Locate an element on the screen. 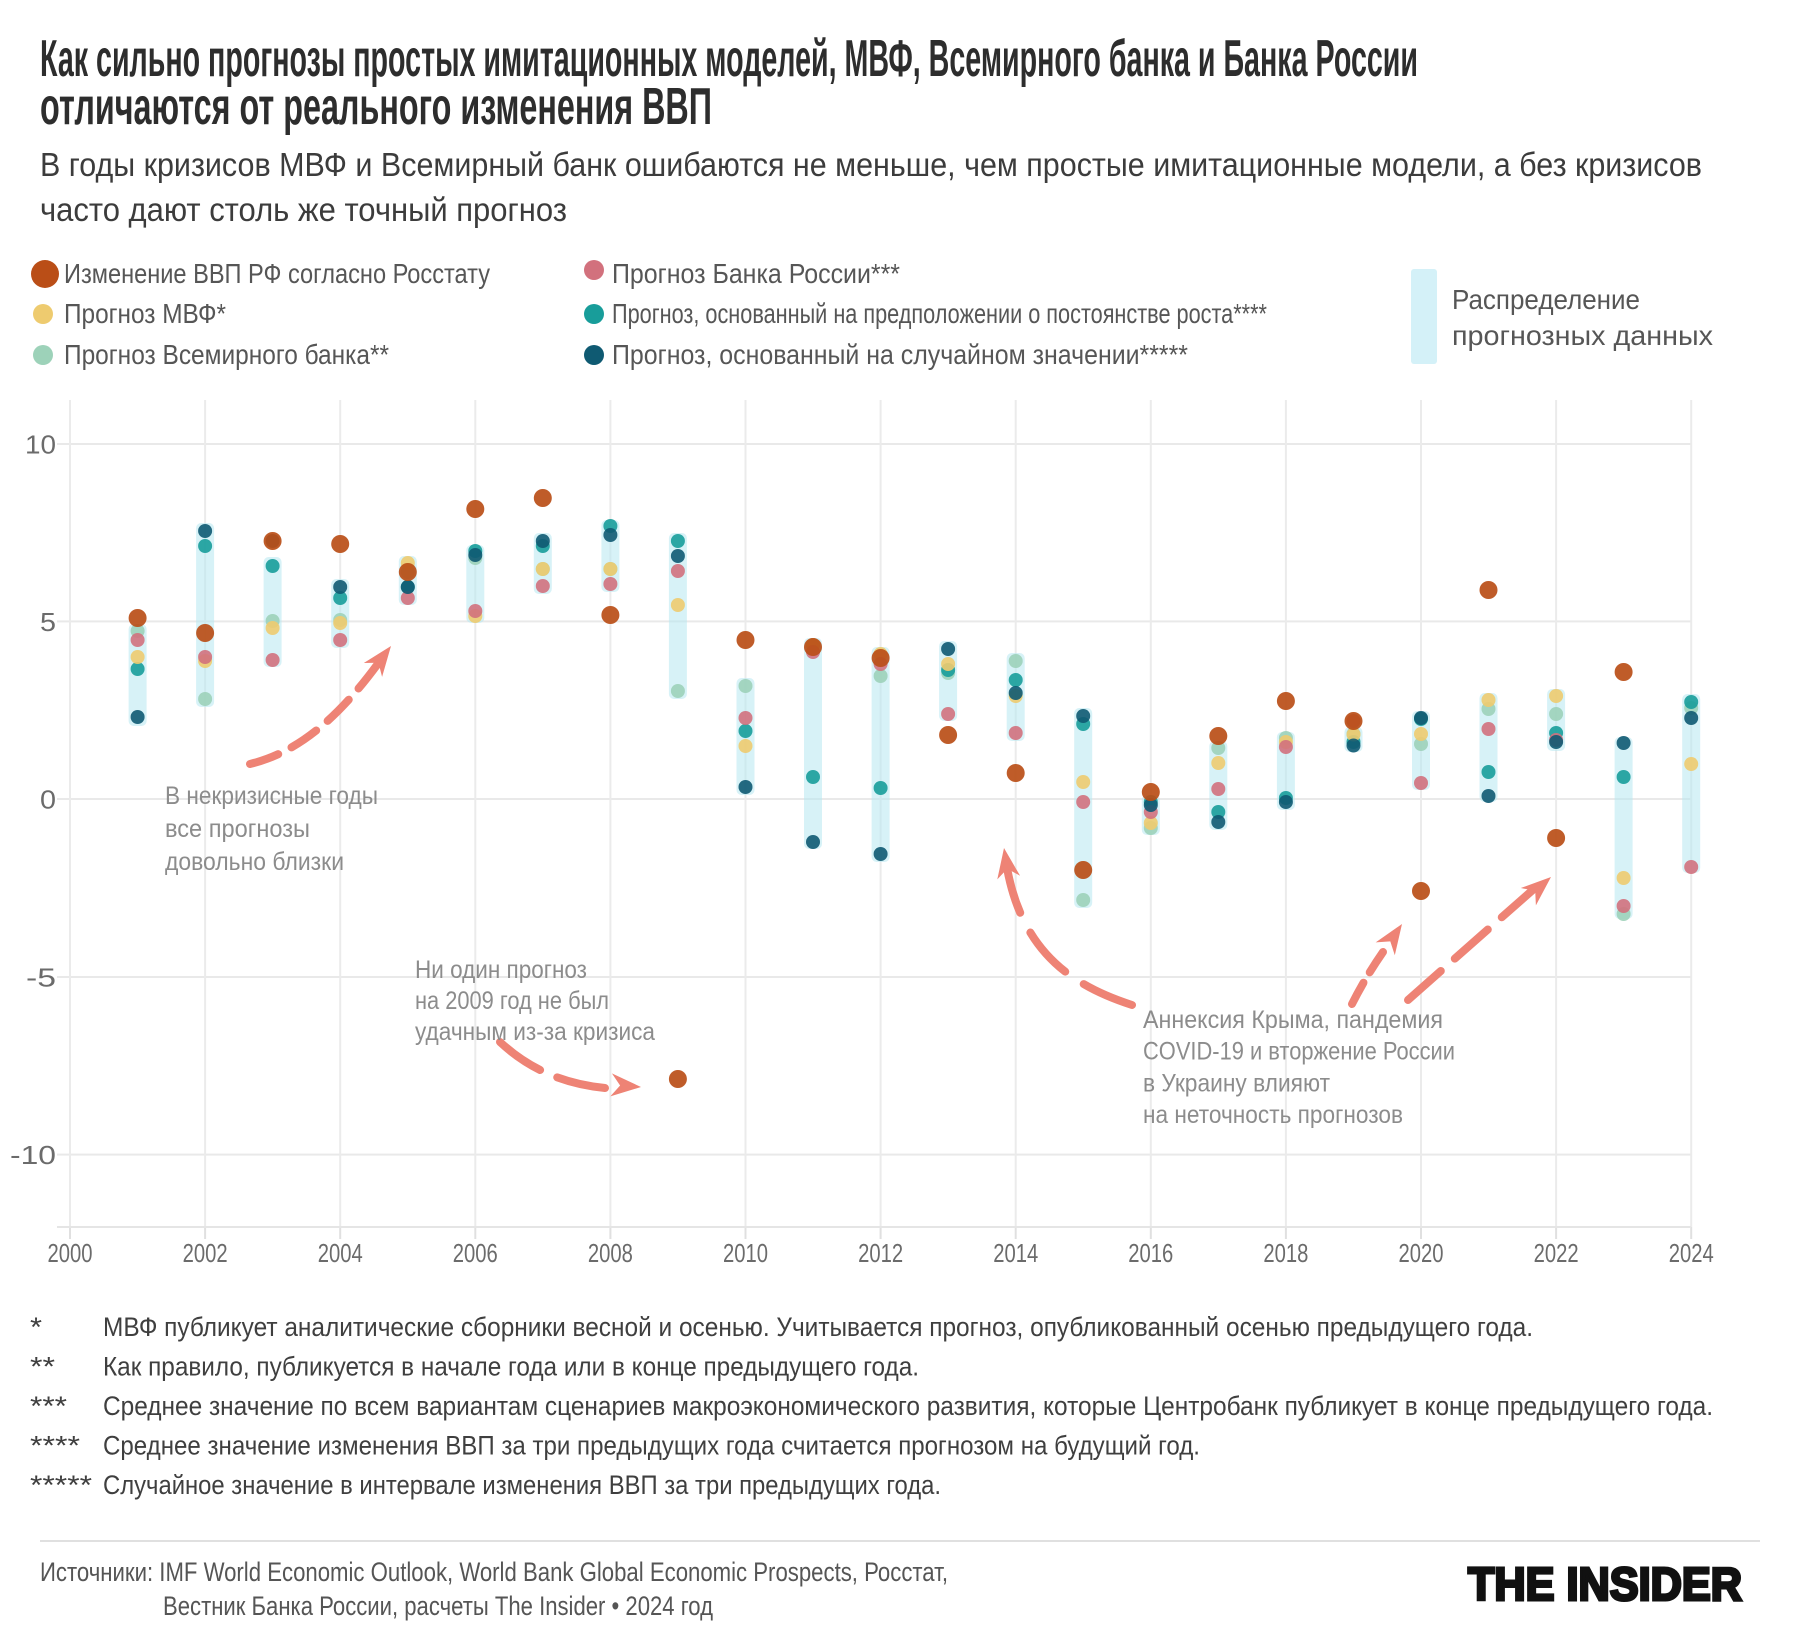  svg-text: довольно близки is located at coordinates (254, 862).